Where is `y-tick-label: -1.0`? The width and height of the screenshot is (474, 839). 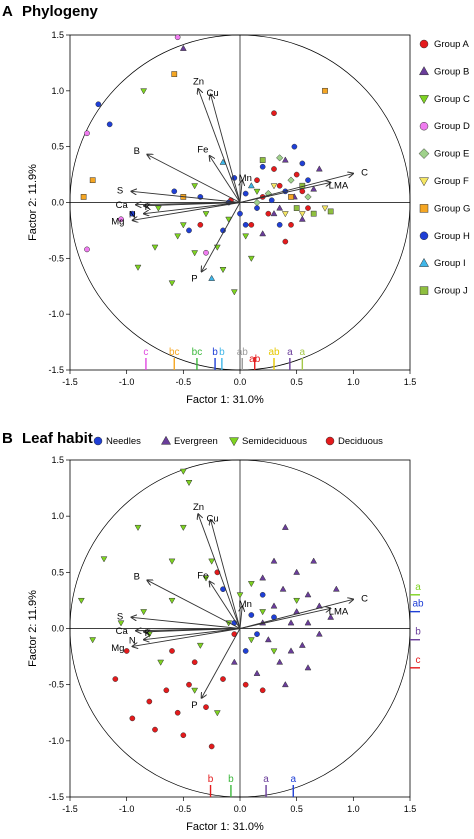
y-tick-label: -1.0 is located at coordinates (56, 314).